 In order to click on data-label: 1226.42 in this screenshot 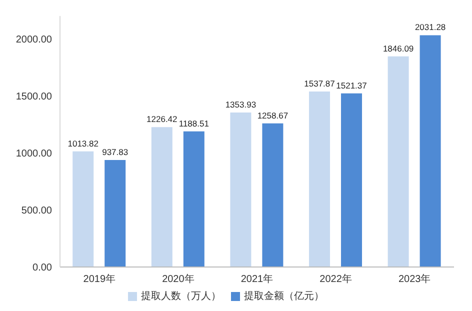, I will do `click(162, 119)`.